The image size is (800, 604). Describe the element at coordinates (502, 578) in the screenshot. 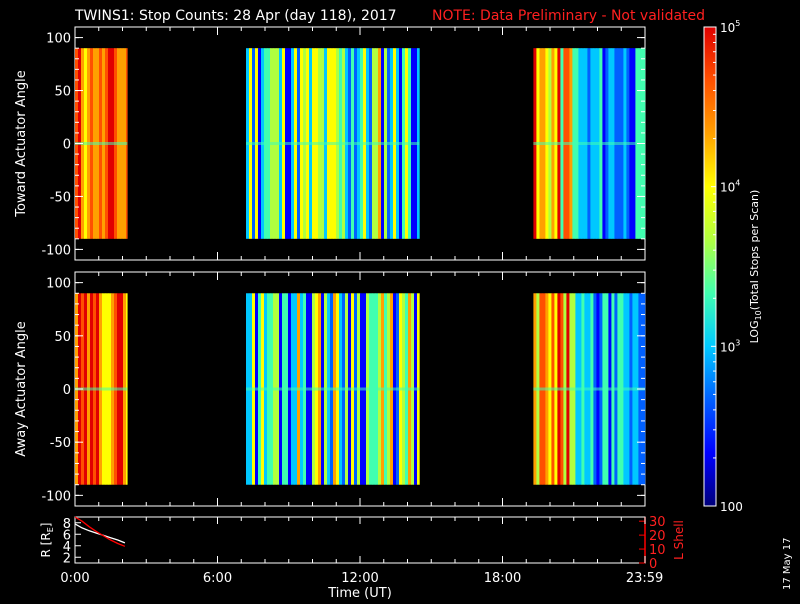

I see `x-tick-label: 18:00` at that location.